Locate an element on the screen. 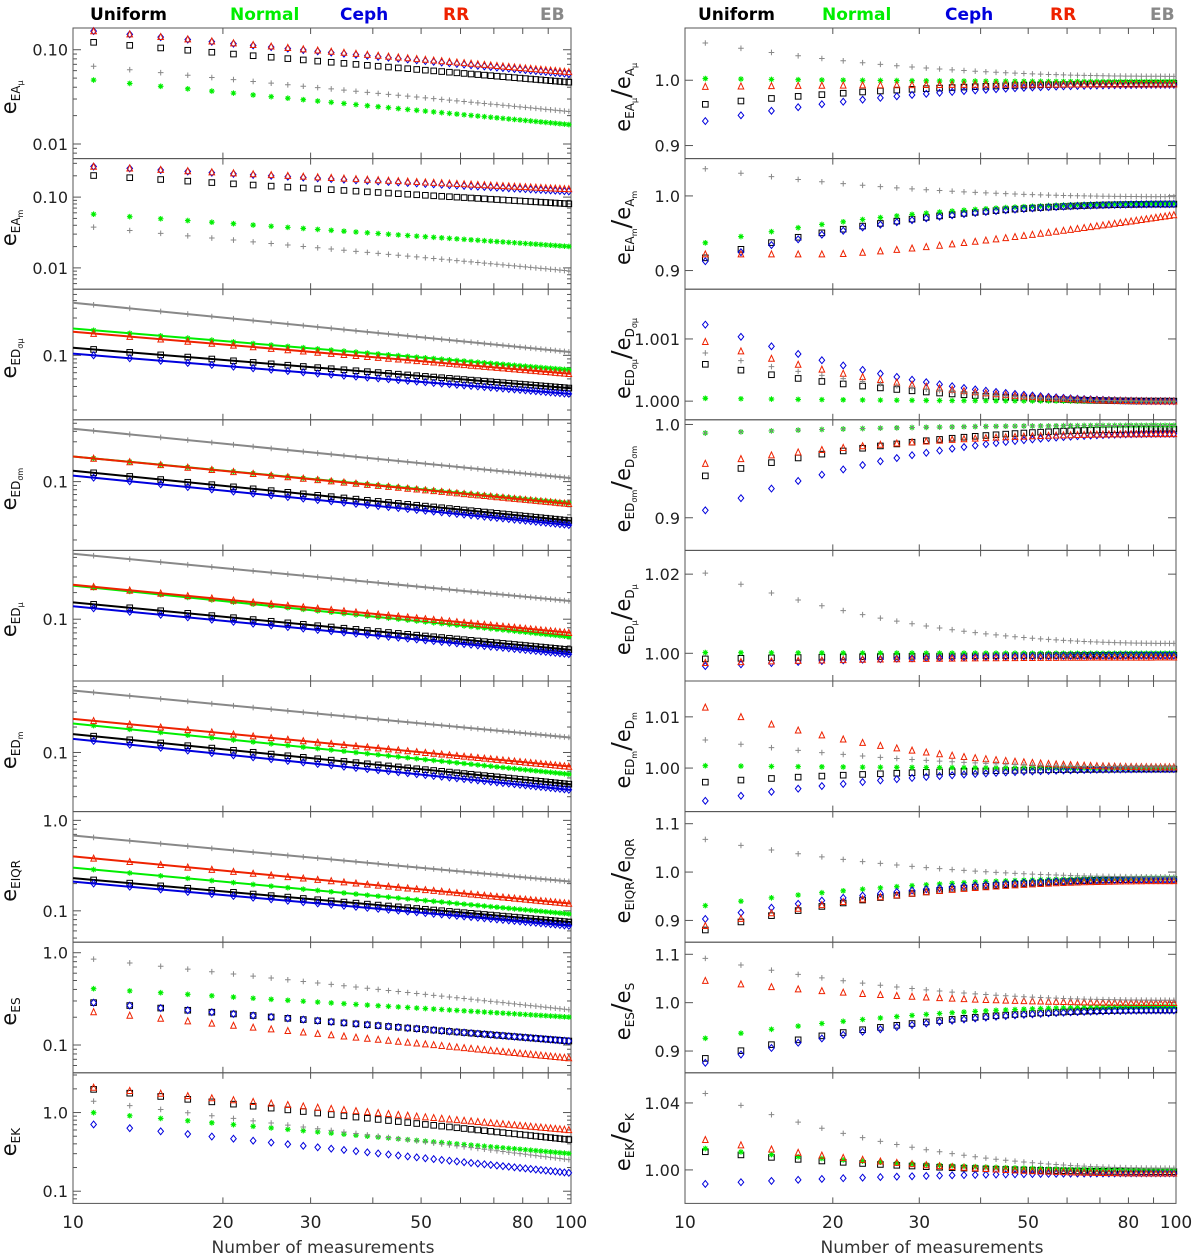  panel-frame is located at coordinates (930, 615).